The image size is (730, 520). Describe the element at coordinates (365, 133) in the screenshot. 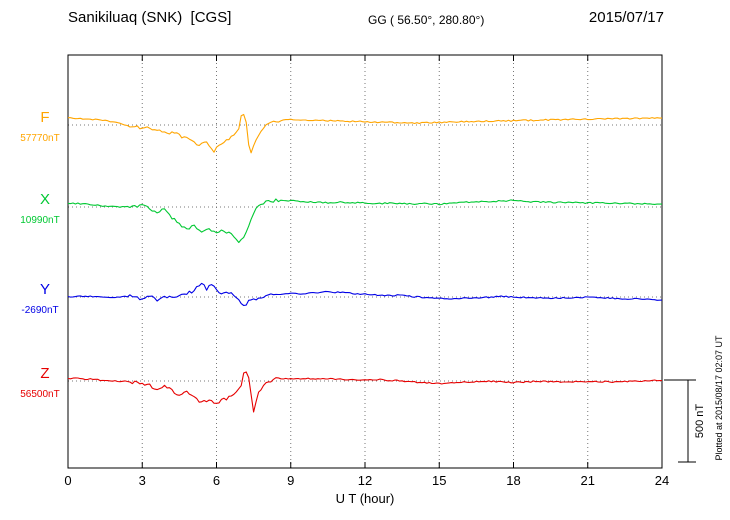

I see `trace-F` at that location.